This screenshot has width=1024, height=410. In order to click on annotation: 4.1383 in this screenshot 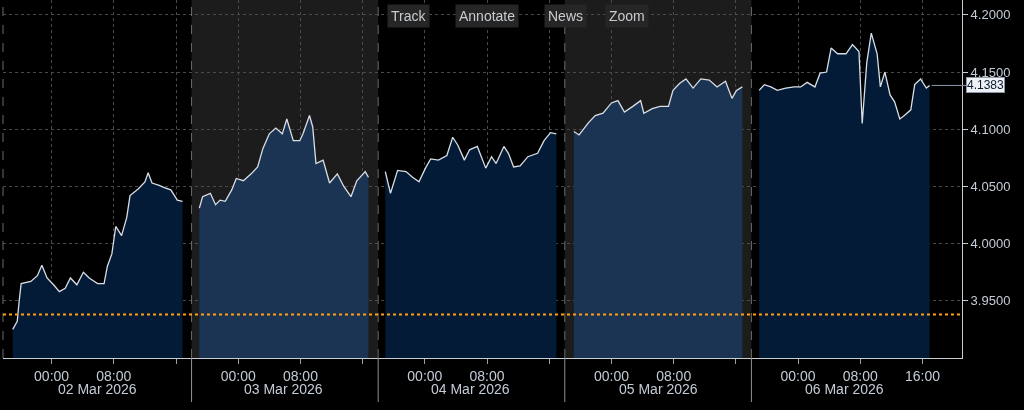, I will do `click(986, 85)`.